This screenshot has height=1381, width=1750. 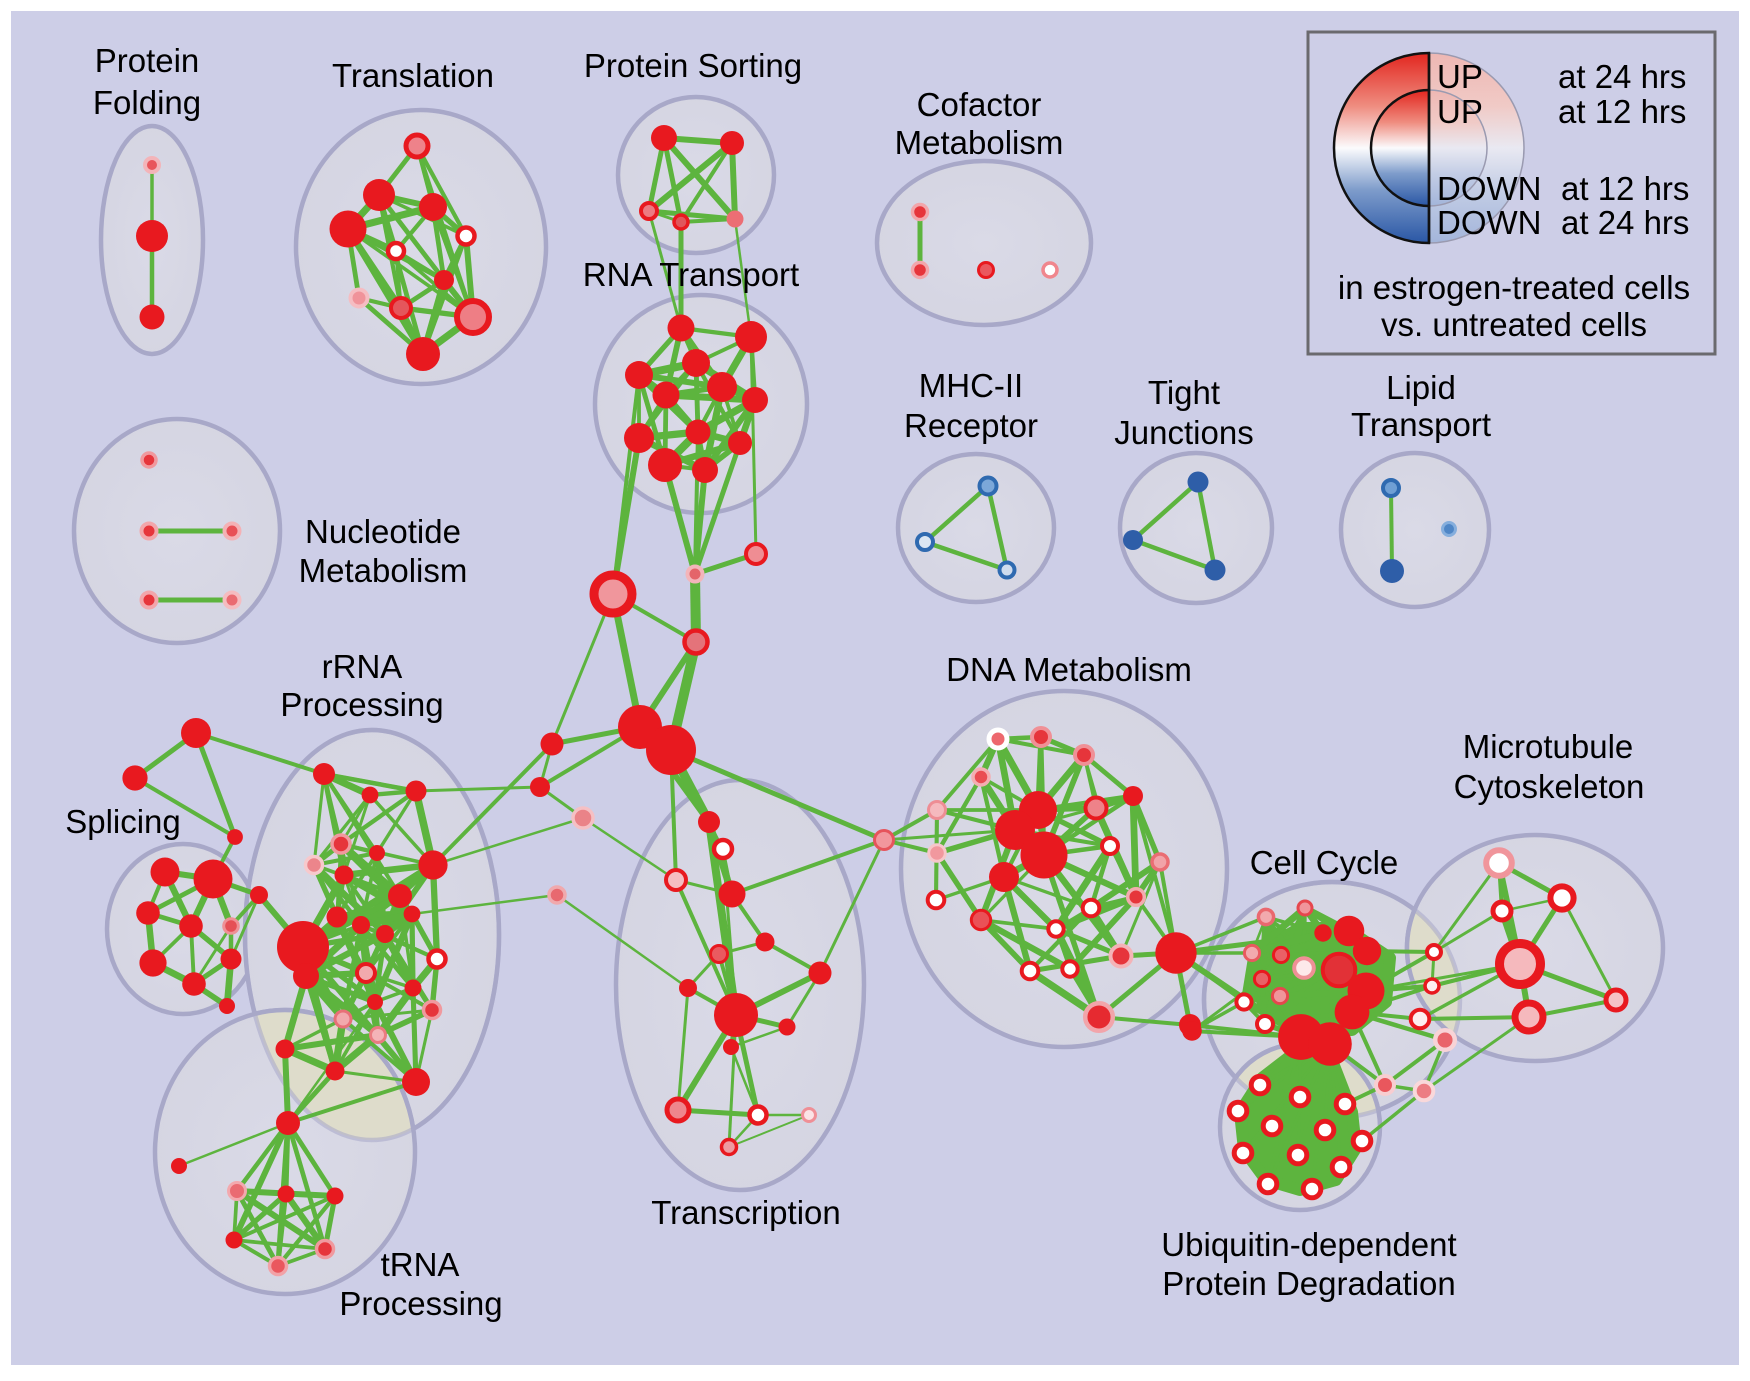 I want to click on svg-text: Folding, so click(x=147, y=102).